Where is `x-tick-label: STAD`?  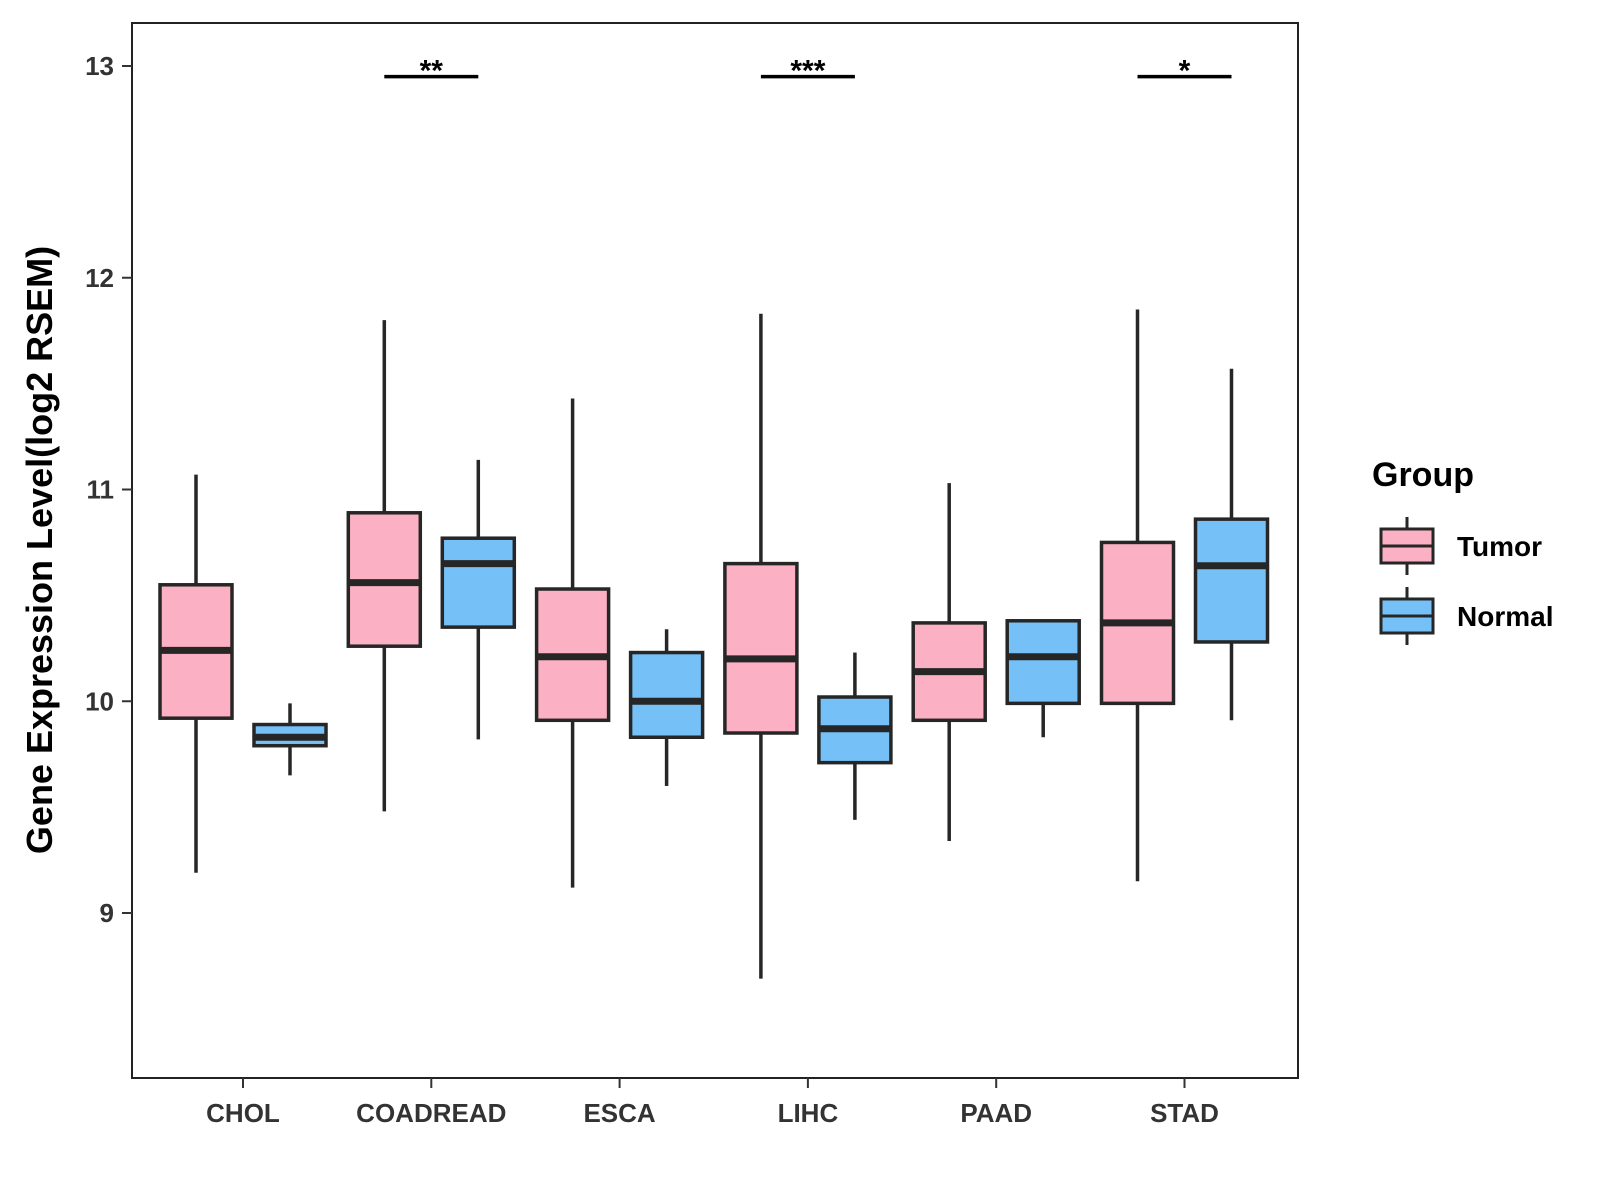
x-tick-label: STAD is located at coordinates (1184, 1113).